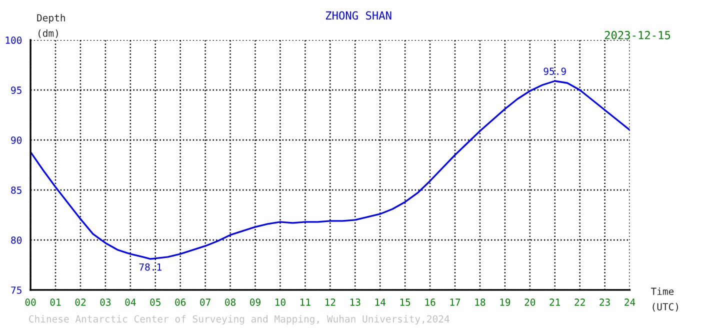  I want to click on x-tick-label: 03, so click(105, 302).